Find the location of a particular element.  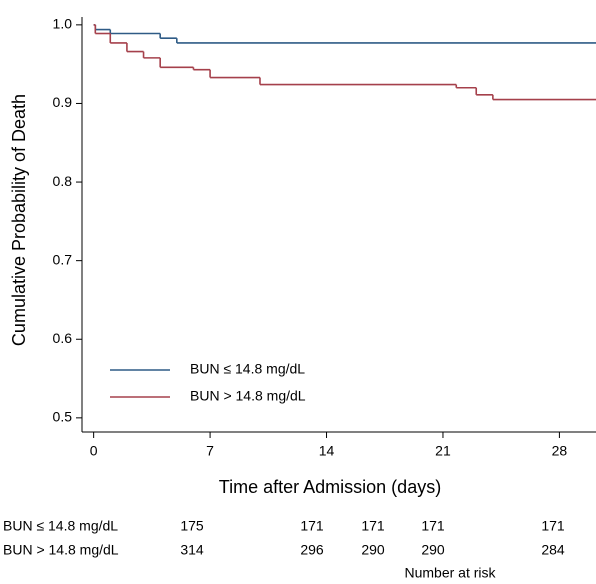

legend-label: BUN > 14.8 mg/dL is located at coordinates (248, 396).